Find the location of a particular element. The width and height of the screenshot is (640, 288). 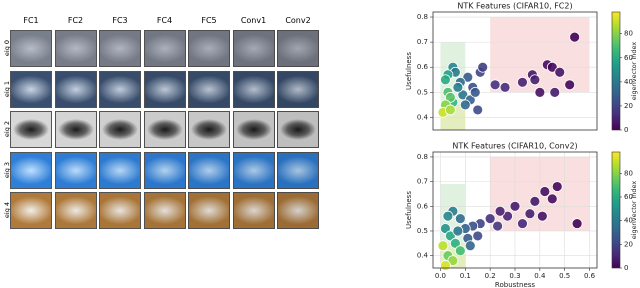

x-tick-label: 0.3 is located at coordinates (514, 276).